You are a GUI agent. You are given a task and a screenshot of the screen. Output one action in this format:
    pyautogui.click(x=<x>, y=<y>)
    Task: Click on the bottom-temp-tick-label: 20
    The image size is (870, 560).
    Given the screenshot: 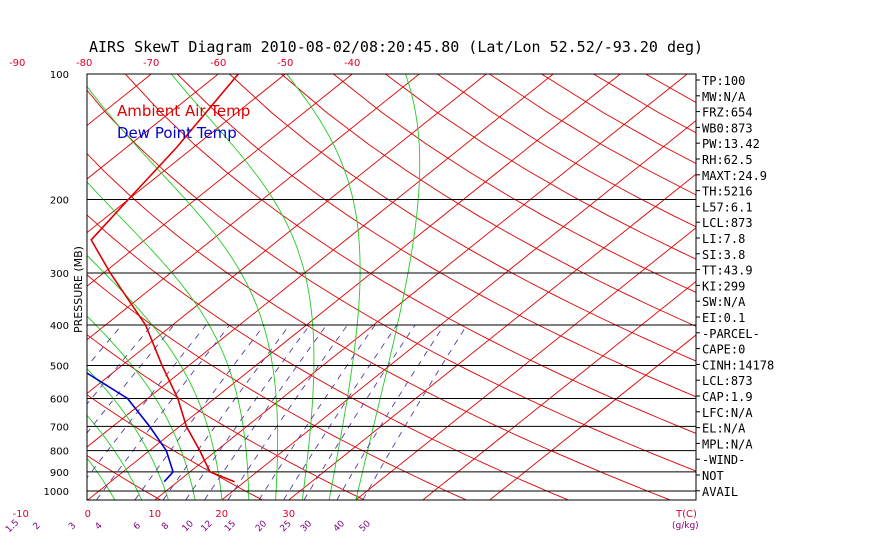 What is the action you would take?
    pyautogui.click(x=221, y=514)
    